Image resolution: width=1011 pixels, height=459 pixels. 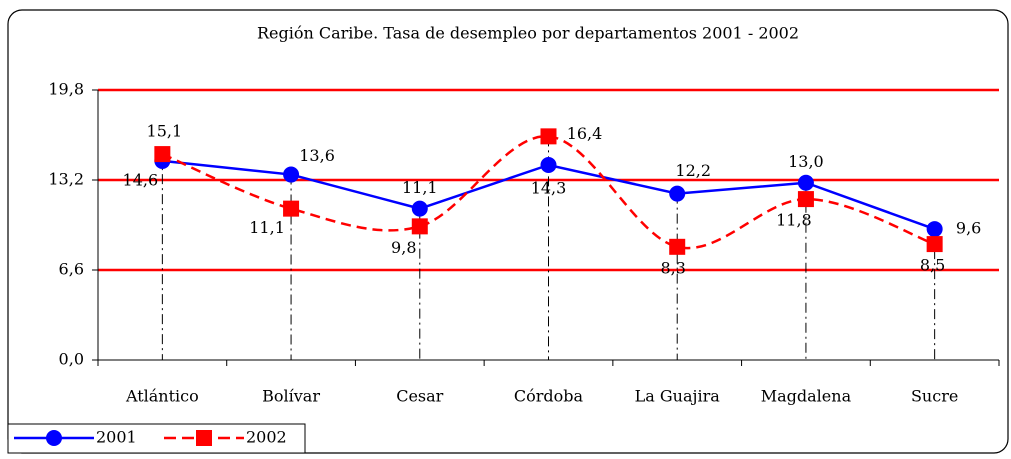 What do you see at coordinates (549, 396) in the screenshot?
I see `x-tick-label: Córdoba` at bounding box center [549, 396].